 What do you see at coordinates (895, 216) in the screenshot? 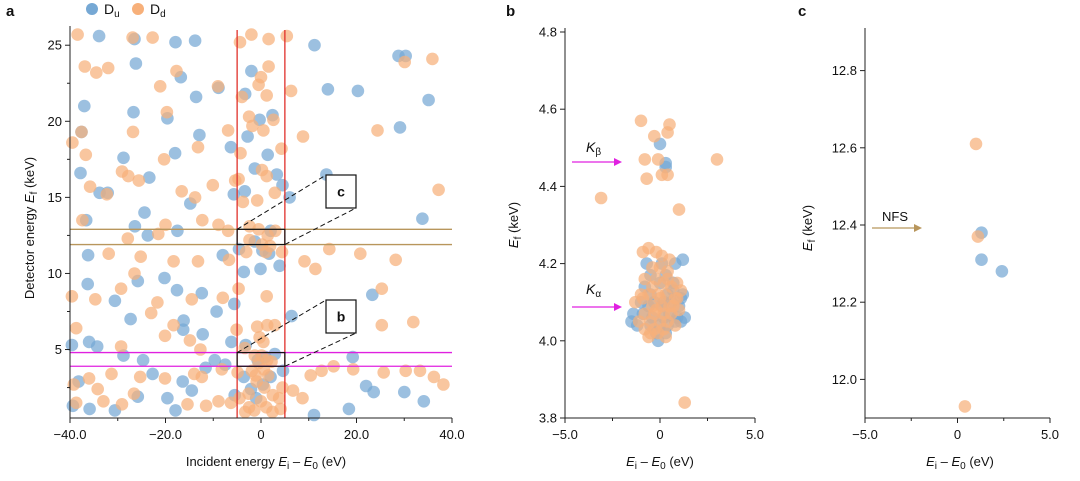
I see `nfs-label: NFS` at bounding box center [895, 216].